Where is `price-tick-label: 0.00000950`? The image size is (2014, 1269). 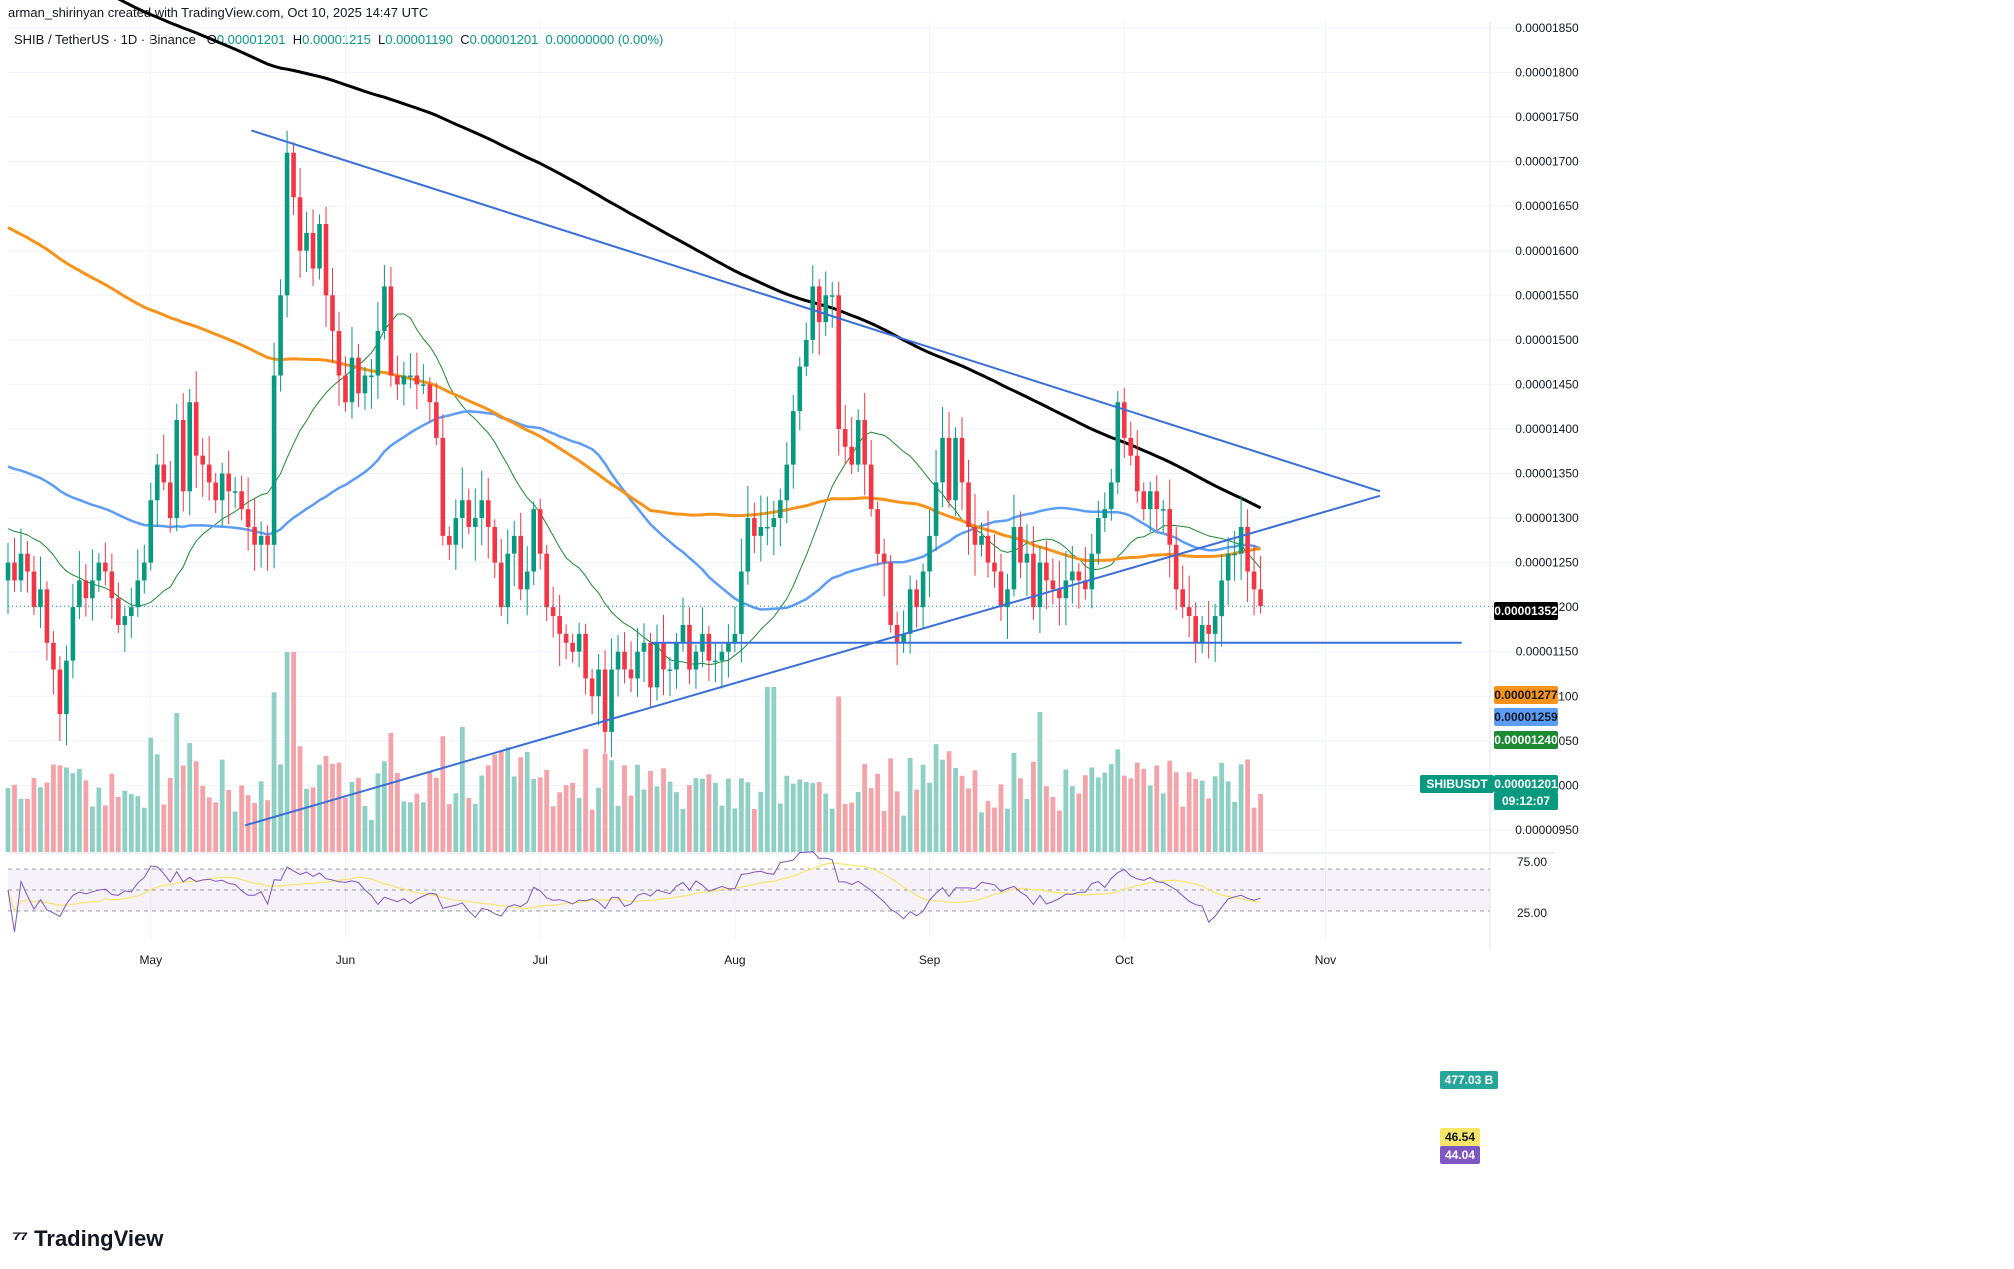
price-tick-label: 0.00000950 is located at coordinates (1547, 830).